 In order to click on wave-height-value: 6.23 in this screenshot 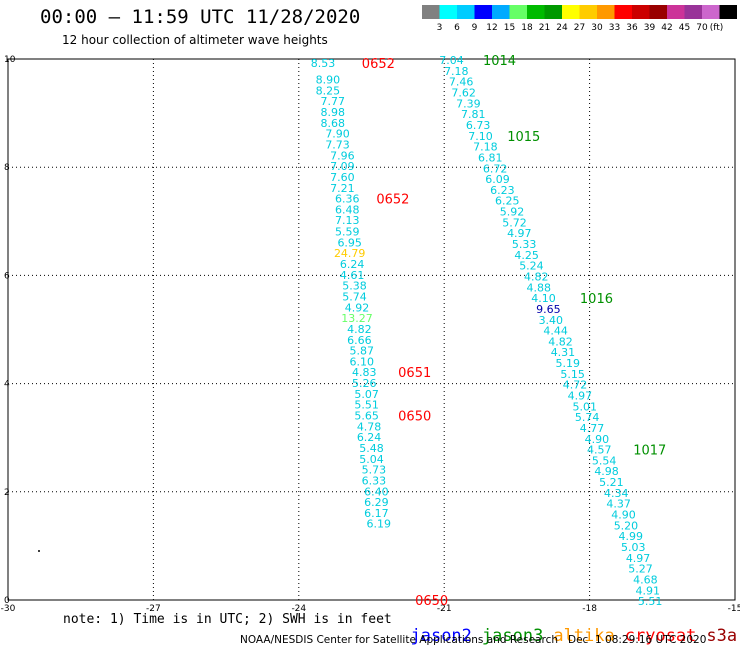, I will do `click(502, 190)`.